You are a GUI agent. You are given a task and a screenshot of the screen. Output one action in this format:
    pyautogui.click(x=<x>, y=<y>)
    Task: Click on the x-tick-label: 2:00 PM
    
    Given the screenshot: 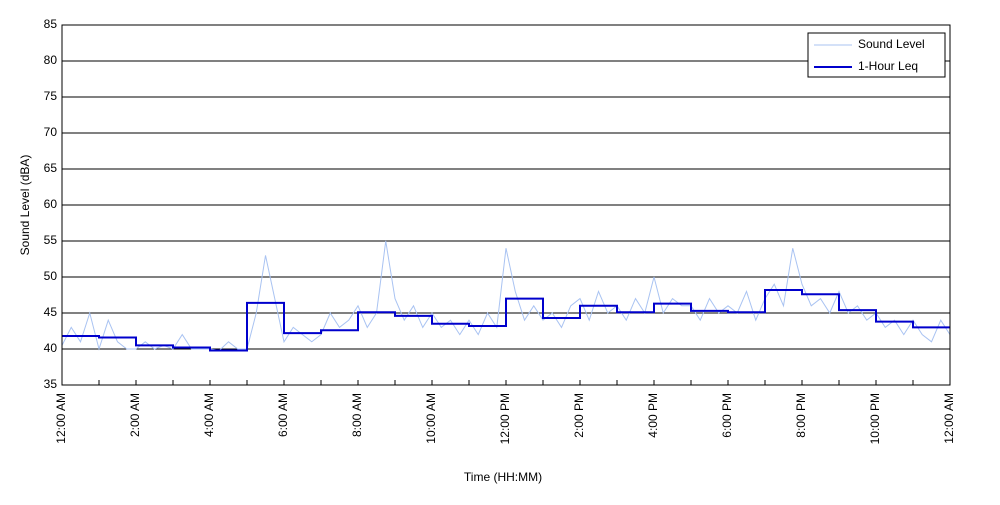 What is the action you would take?
    pyautogui.click(x=579, y=415)
    